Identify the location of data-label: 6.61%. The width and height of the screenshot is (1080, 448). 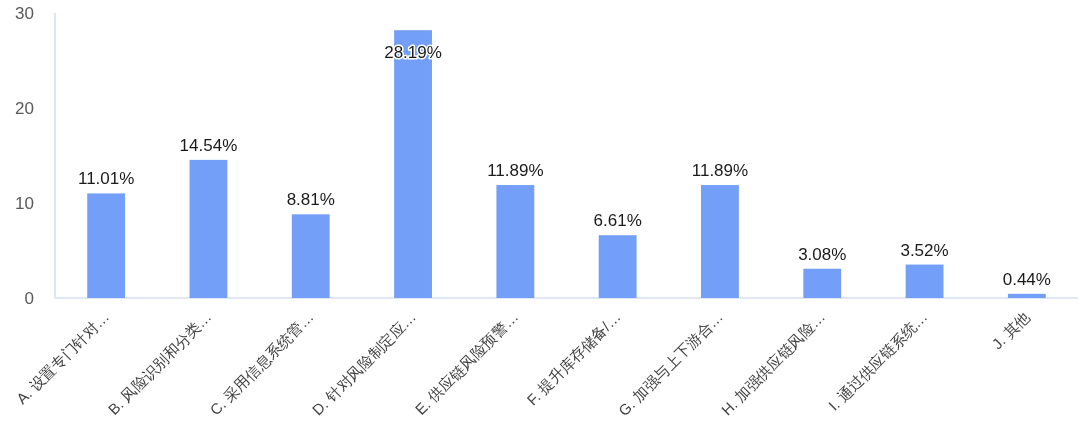
(617, 221).